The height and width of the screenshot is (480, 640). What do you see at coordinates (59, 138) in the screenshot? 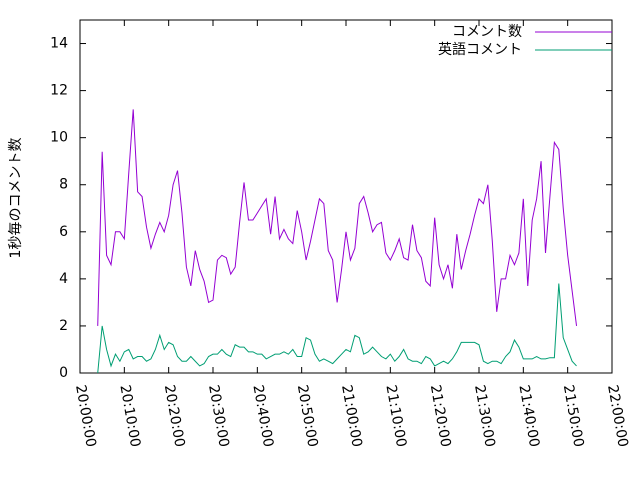
I see `y-tick-label: 10` at bounding box center [59, 138].